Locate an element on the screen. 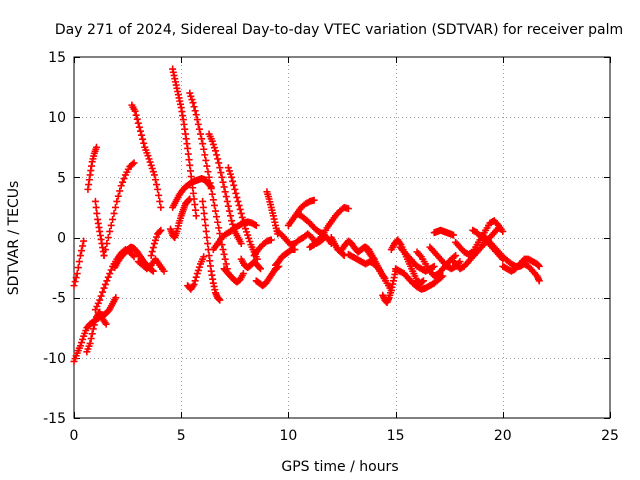  x-tick-label: 25 is located at coordinates (610, 436).